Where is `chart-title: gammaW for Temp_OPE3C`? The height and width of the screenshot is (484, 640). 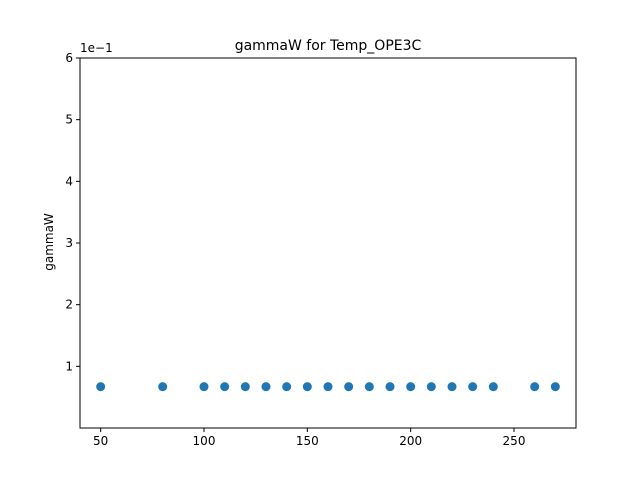
chart-title: gammaW for Temp_OPE3C is located at coordinates (328, 46).